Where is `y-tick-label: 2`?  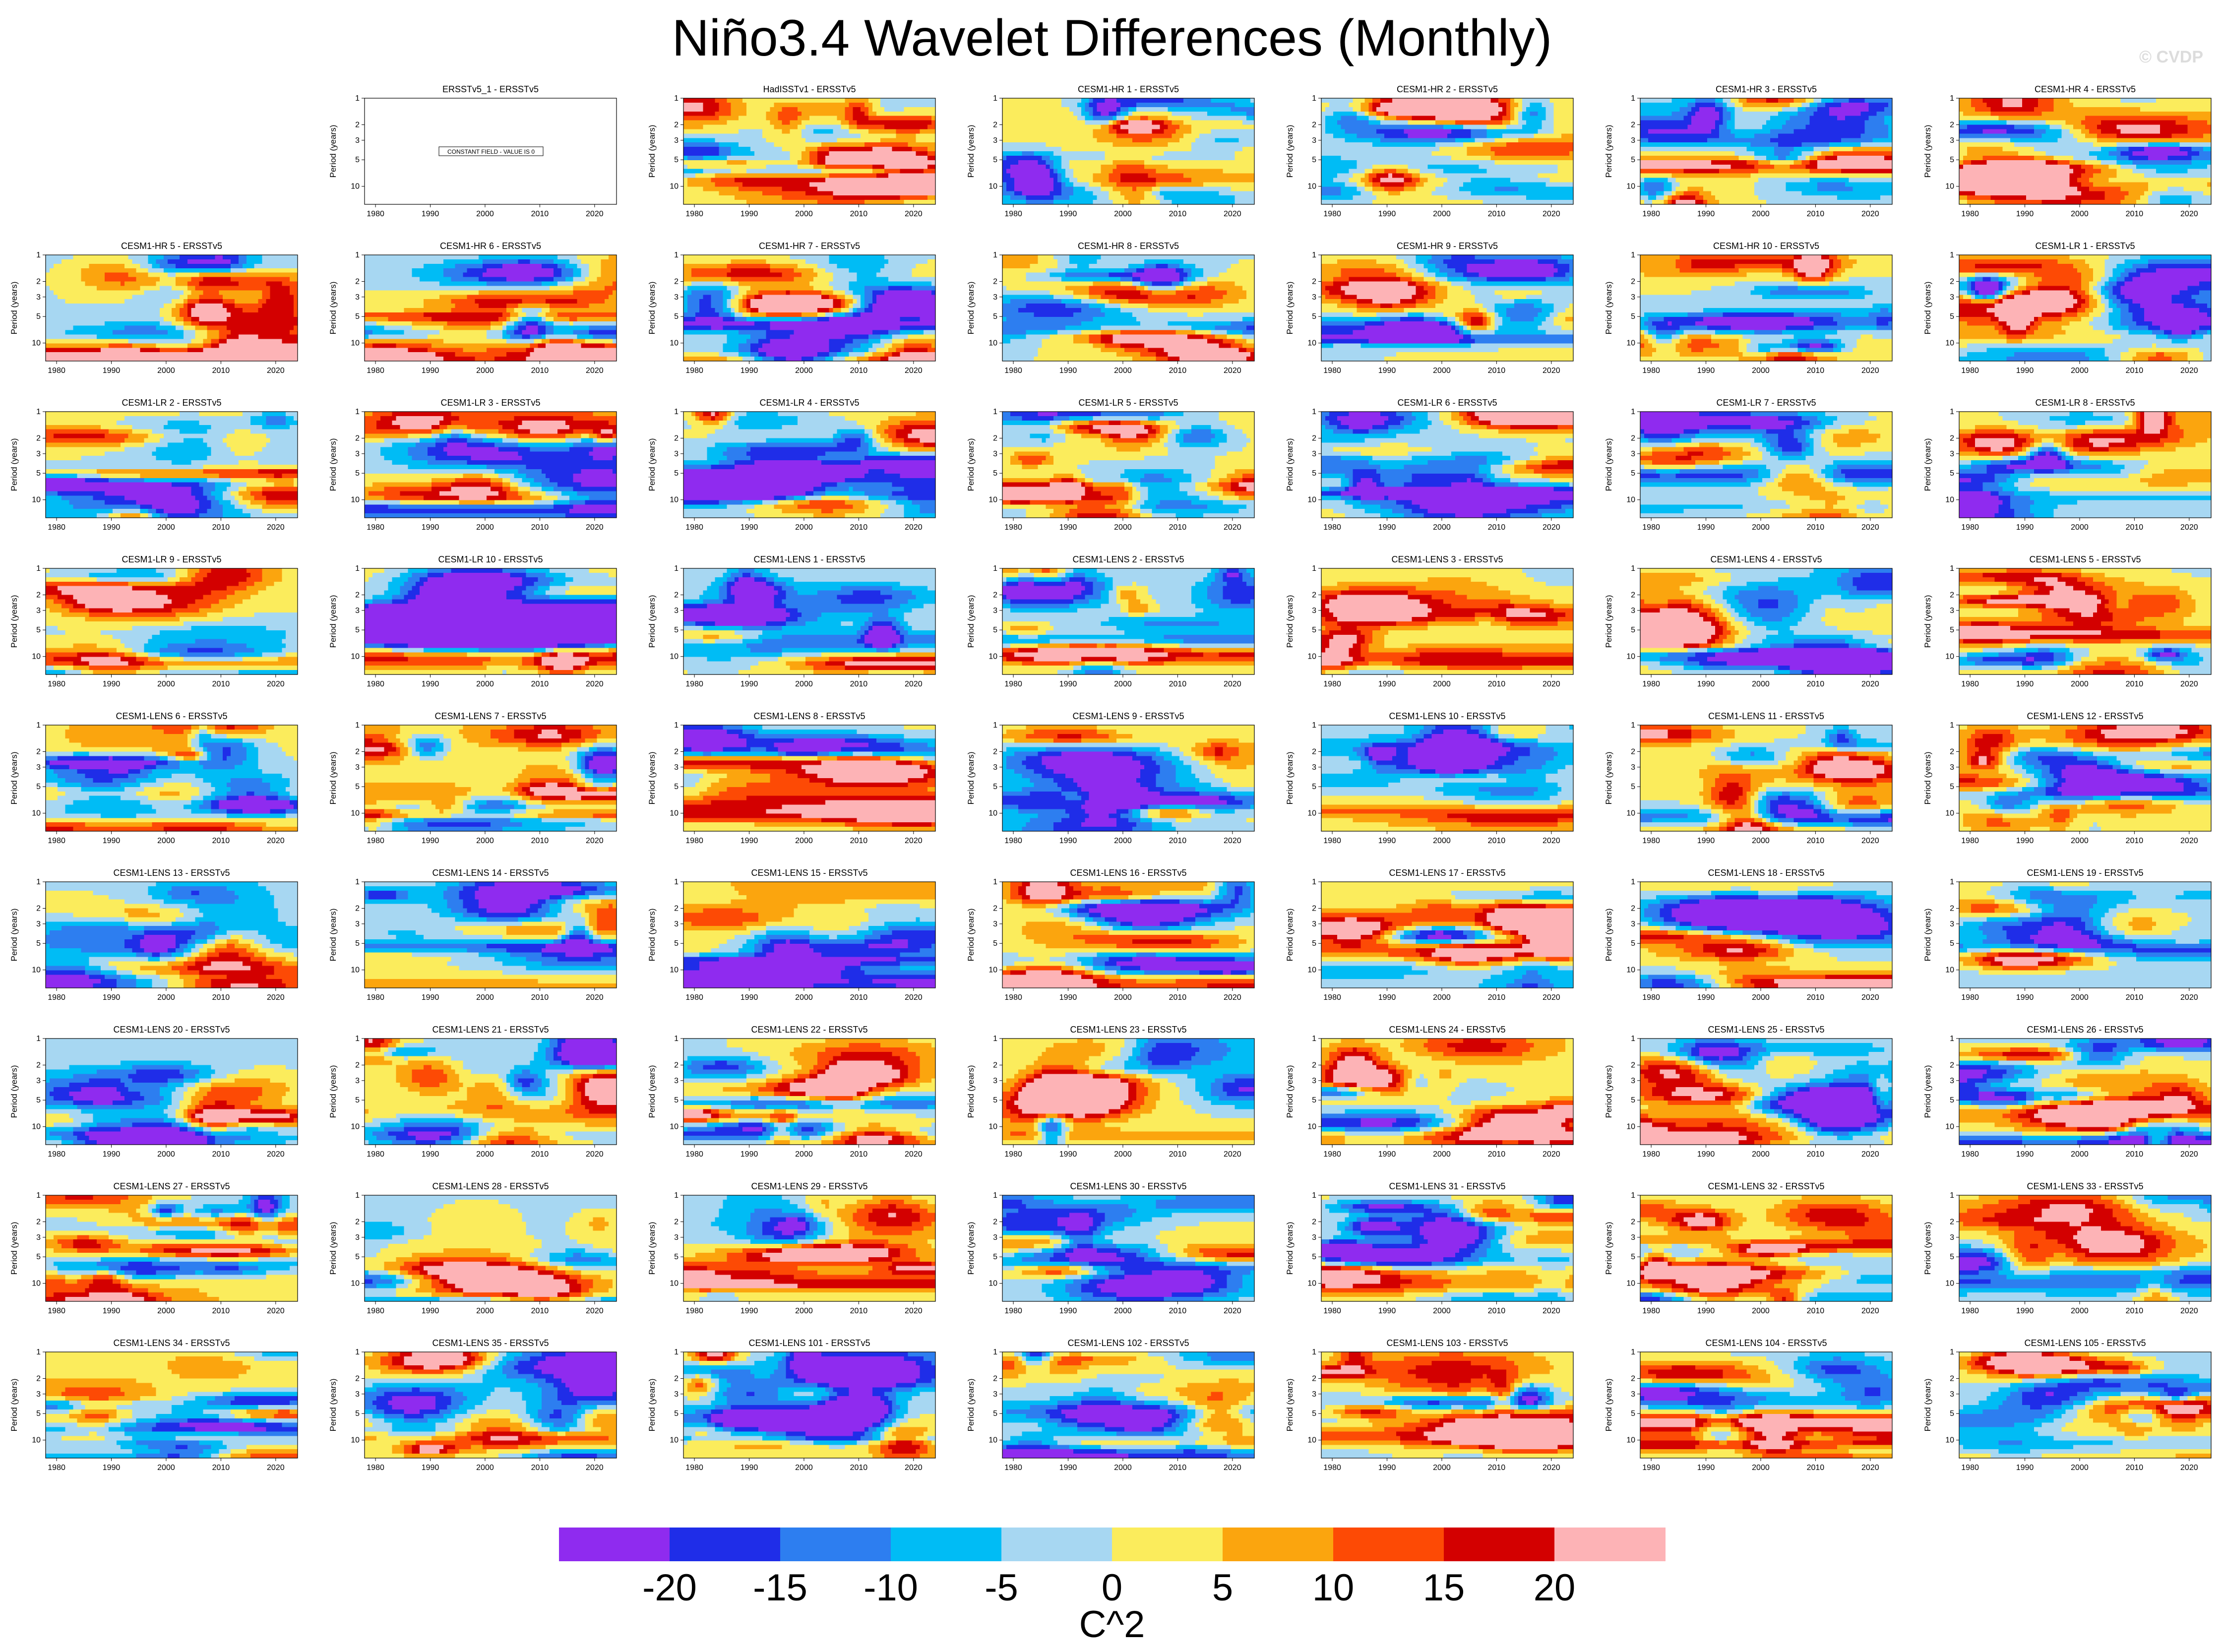 y-tick-label: 2 is located at coordinates (357, 125).